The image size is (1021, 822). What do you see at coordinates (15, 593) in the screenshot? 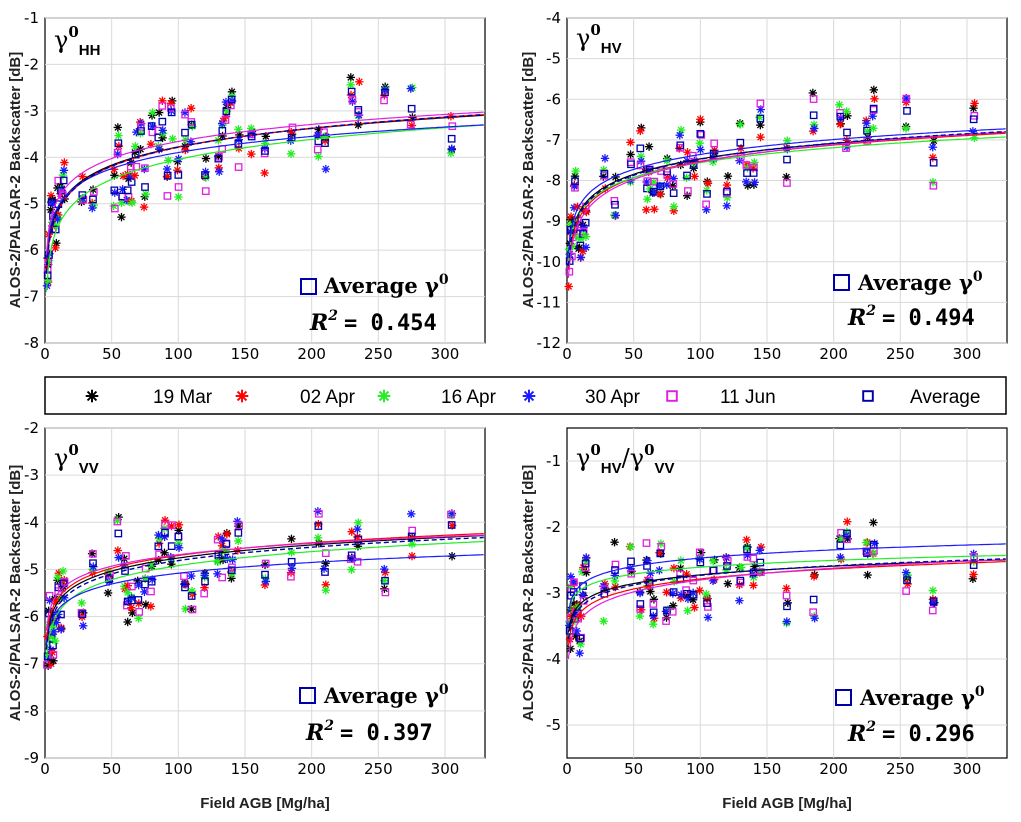
I see `y-axis-label: ALOS-2/PALSAR-2 Backscatter [dB]` at bounding box center [15, 593].